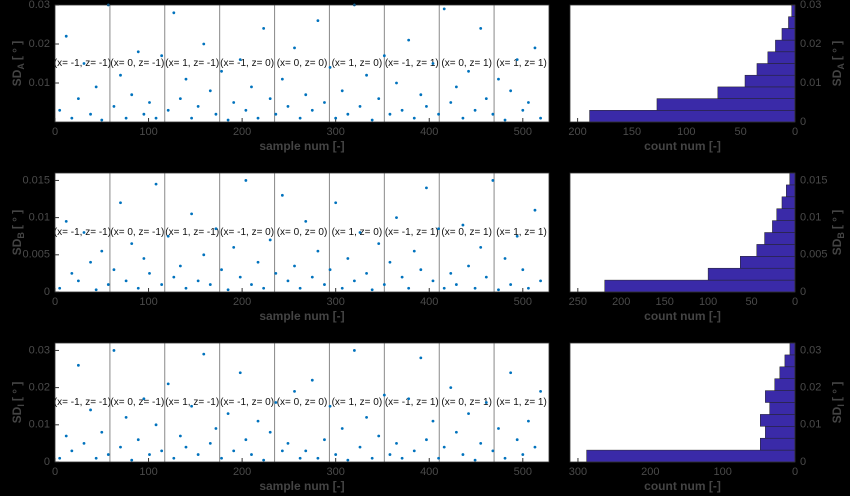 The width and height of the screenshot is (850, 496). What do you see at coordinates (838, 233) in the screenshot?
I see `y-axis-label: SDB [ ° ]` at bounding box center [838, 233].